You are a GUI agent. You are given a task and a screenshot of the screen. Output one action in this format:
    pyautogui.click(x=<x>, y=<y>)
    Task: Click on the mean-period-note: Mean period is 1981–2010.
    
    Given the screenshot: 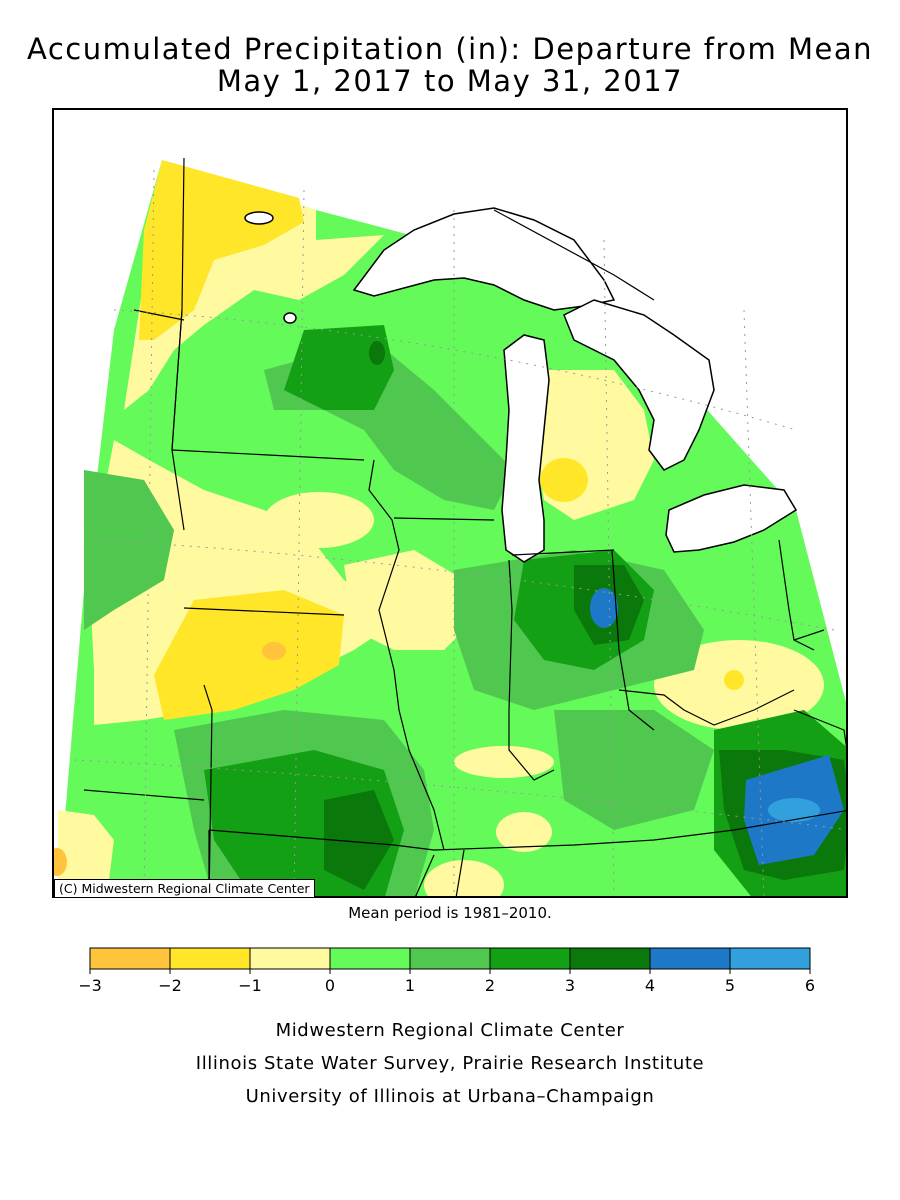 What is the action you would take?
    pyautogui.click(x=450, y=913)
    